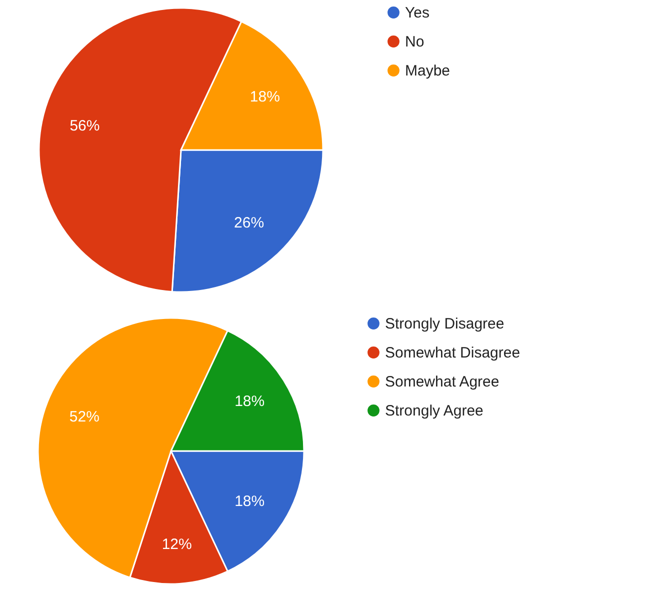 This screenshot has height=593, width=654. I want to click on legend-label: Yes, so click(417, 13).